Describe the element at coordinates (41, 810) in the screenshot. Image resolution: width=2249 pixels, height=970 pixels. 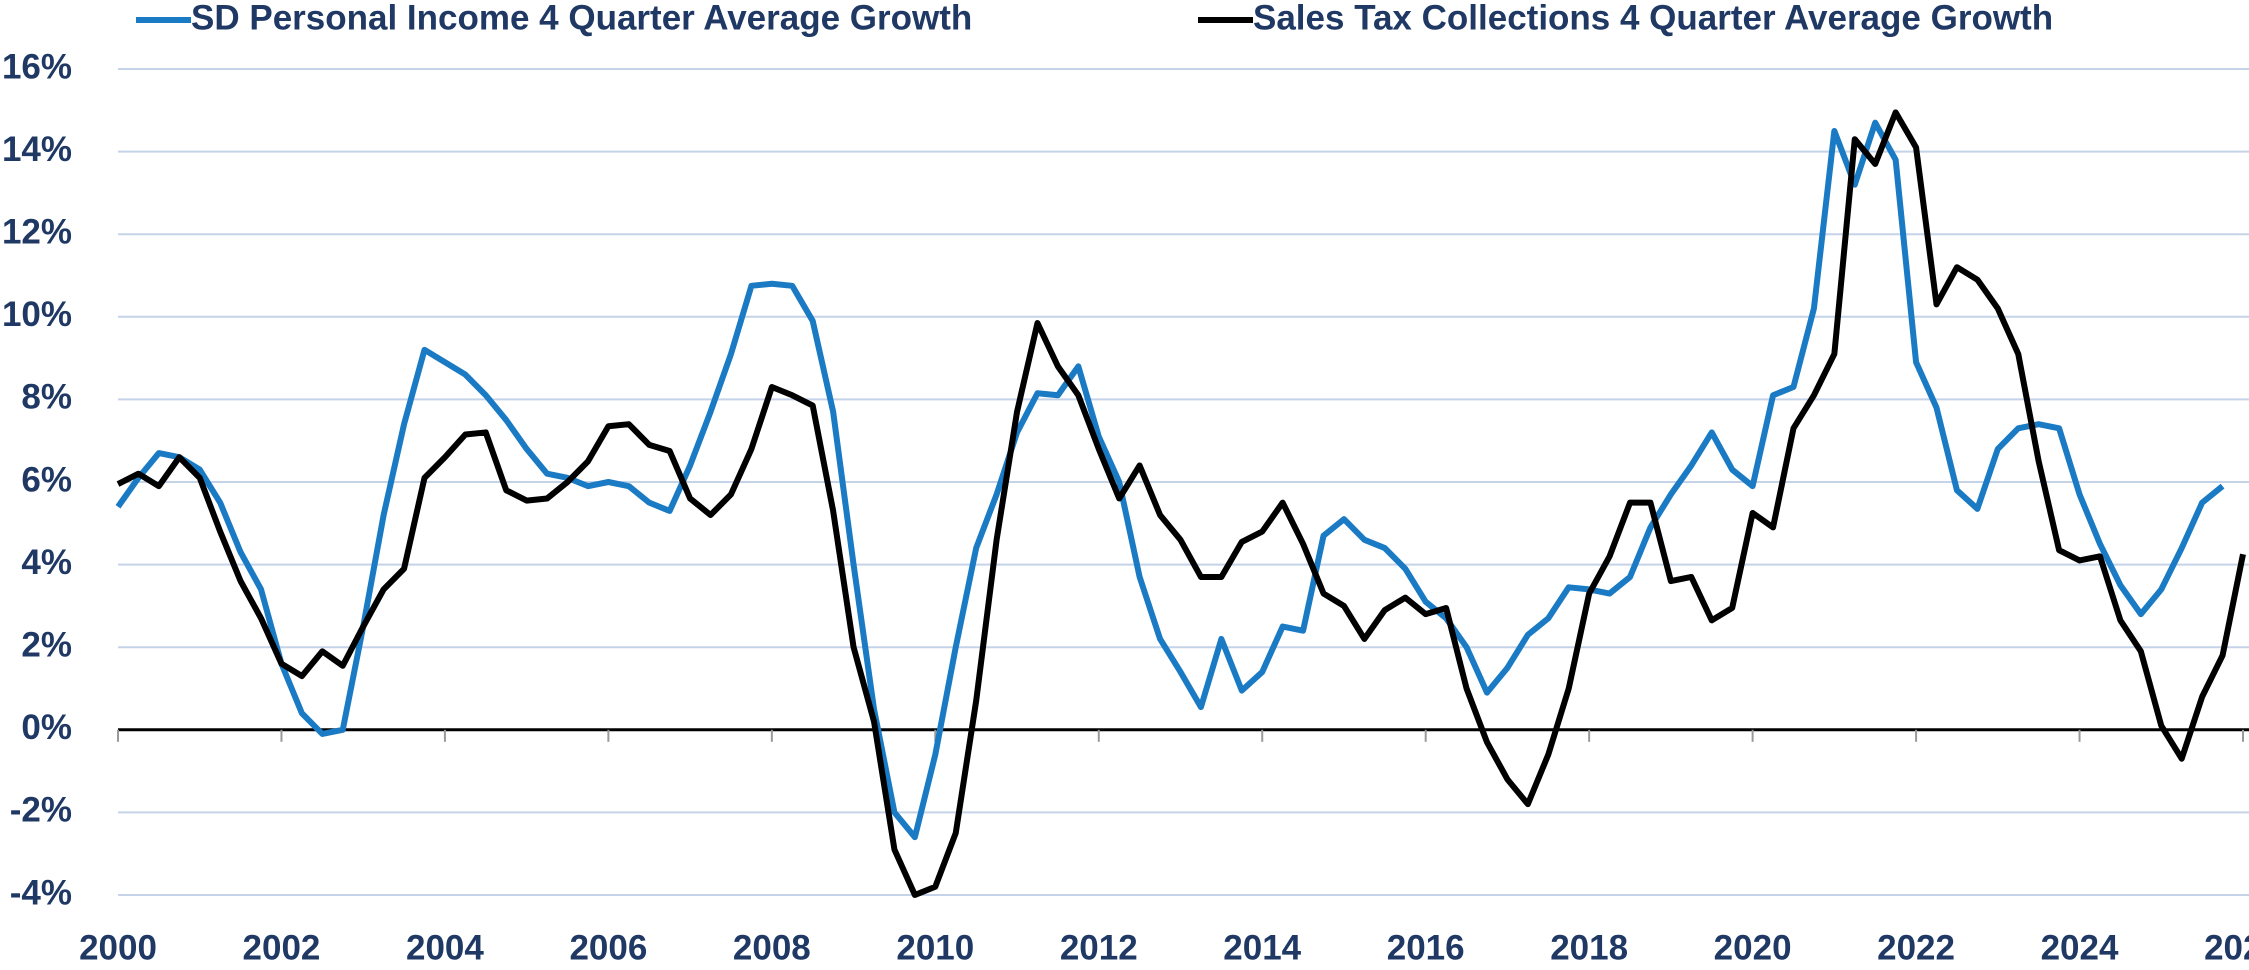
I see `y-tick-label: -2%` at that location.